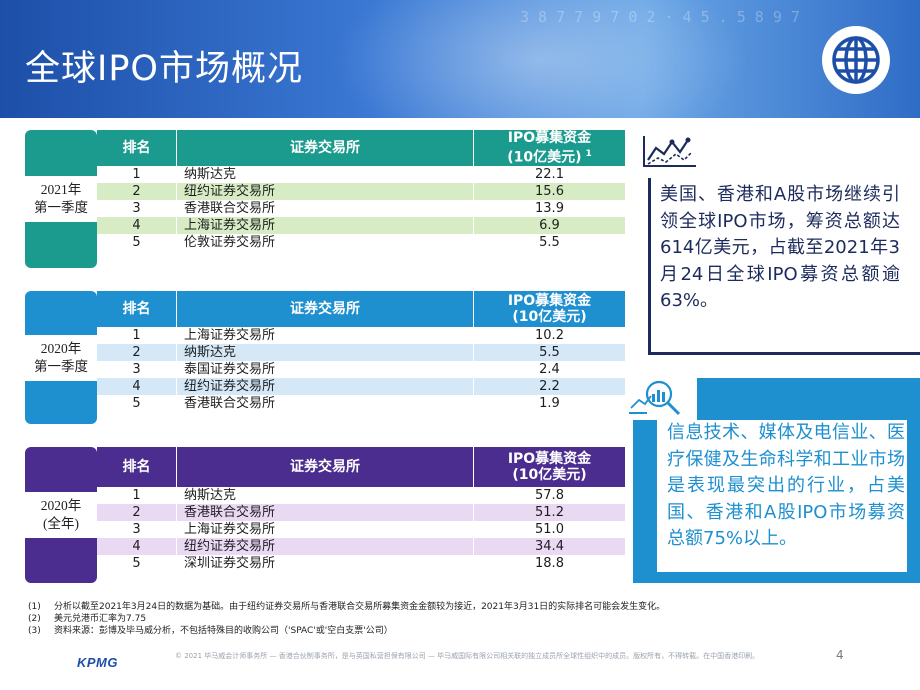  What do you see at coordinates (361, 335) in the screenshot?
I see `table-row: 1 上海证券交易所 10.2` at bounding box center [361, 335].